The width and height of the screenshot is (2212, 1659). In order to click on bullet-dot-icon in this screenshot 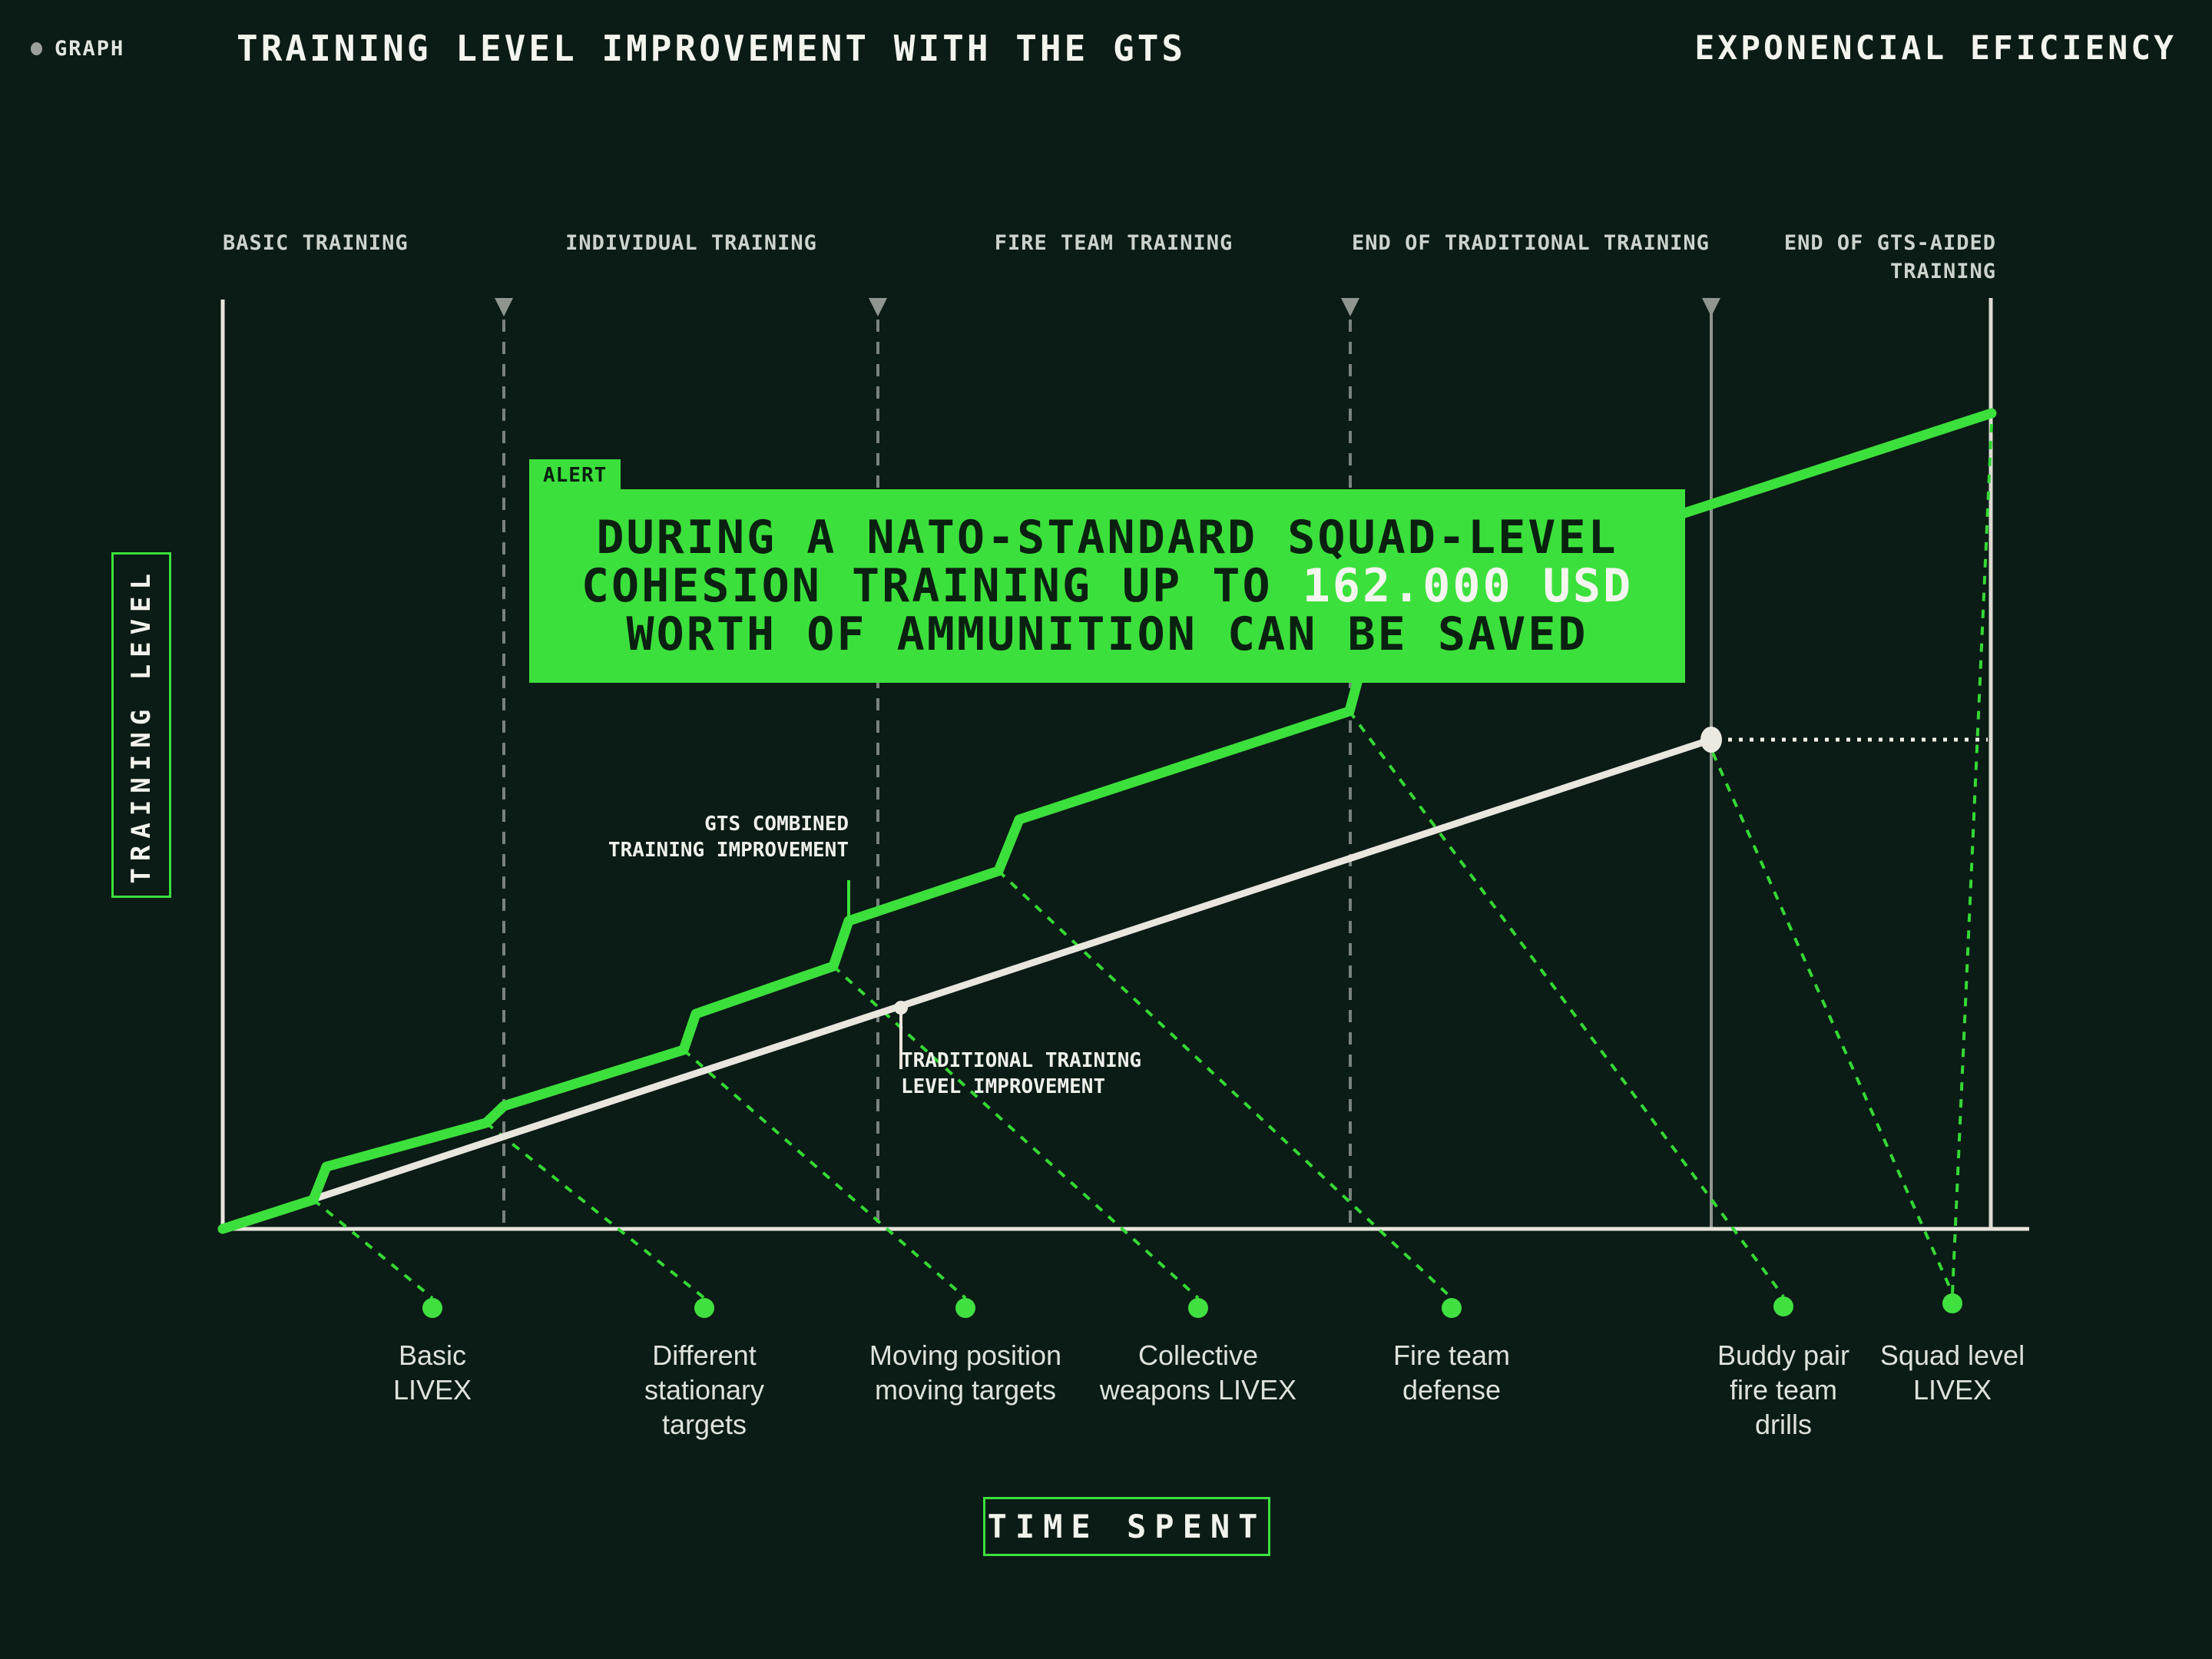, I will do `click(36, 49)`.